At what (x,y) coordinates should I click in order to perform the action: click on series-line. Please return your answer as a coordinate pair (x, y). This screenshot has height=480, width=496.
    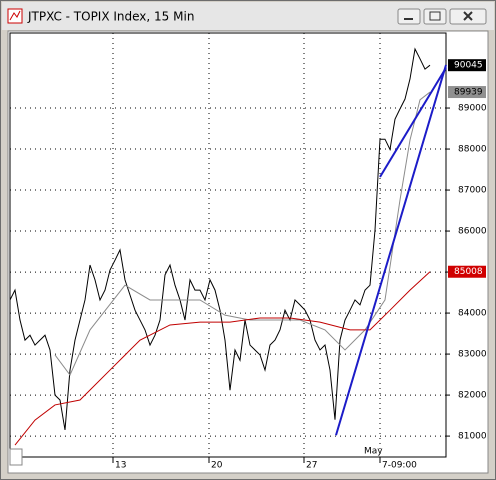
    Looking at the image, I should click on (413, 122).